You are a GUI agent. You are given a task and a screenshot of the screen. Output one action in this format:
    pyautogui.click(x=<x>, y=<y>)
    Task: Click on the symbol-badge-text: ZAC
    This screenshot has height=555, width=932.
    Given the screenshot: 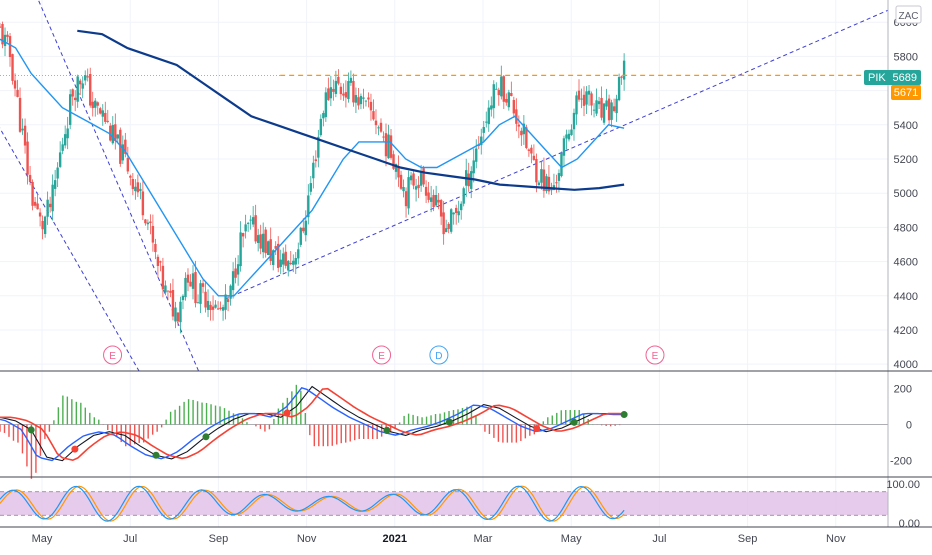 What is the action you would take?
    pyautogui.click(x=909, y=16)
    